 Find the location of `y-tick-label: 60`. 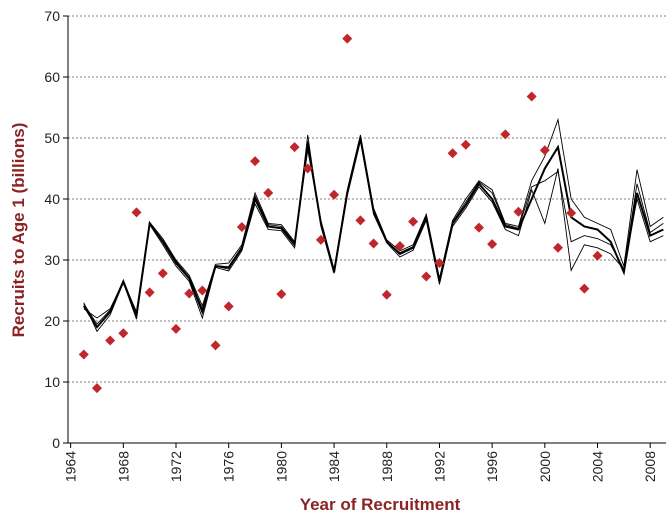

y-tick-label: 60 is located at coordinates (52, 77).